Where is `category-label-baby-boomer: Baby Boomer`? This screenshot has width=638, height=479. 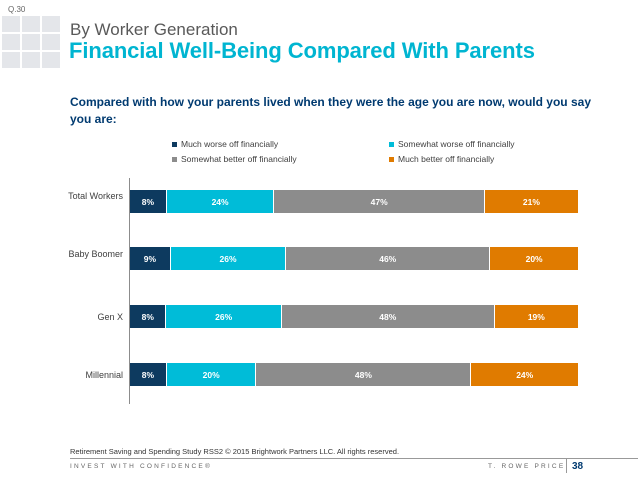
category-label-baby-boomer: Baby Boomer is located at coordinates (95, 254).